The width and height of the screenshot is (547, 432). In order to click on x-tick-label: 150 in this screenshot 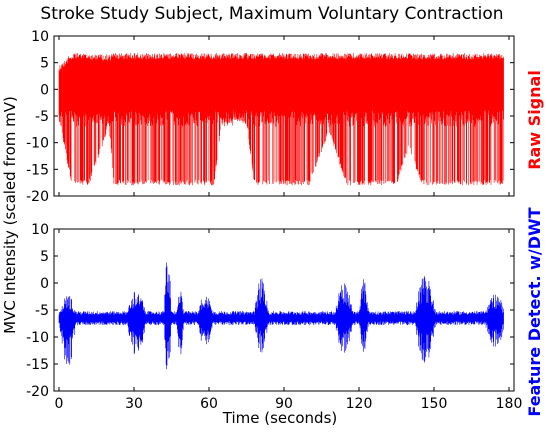, I will do `click(434, 404)`.